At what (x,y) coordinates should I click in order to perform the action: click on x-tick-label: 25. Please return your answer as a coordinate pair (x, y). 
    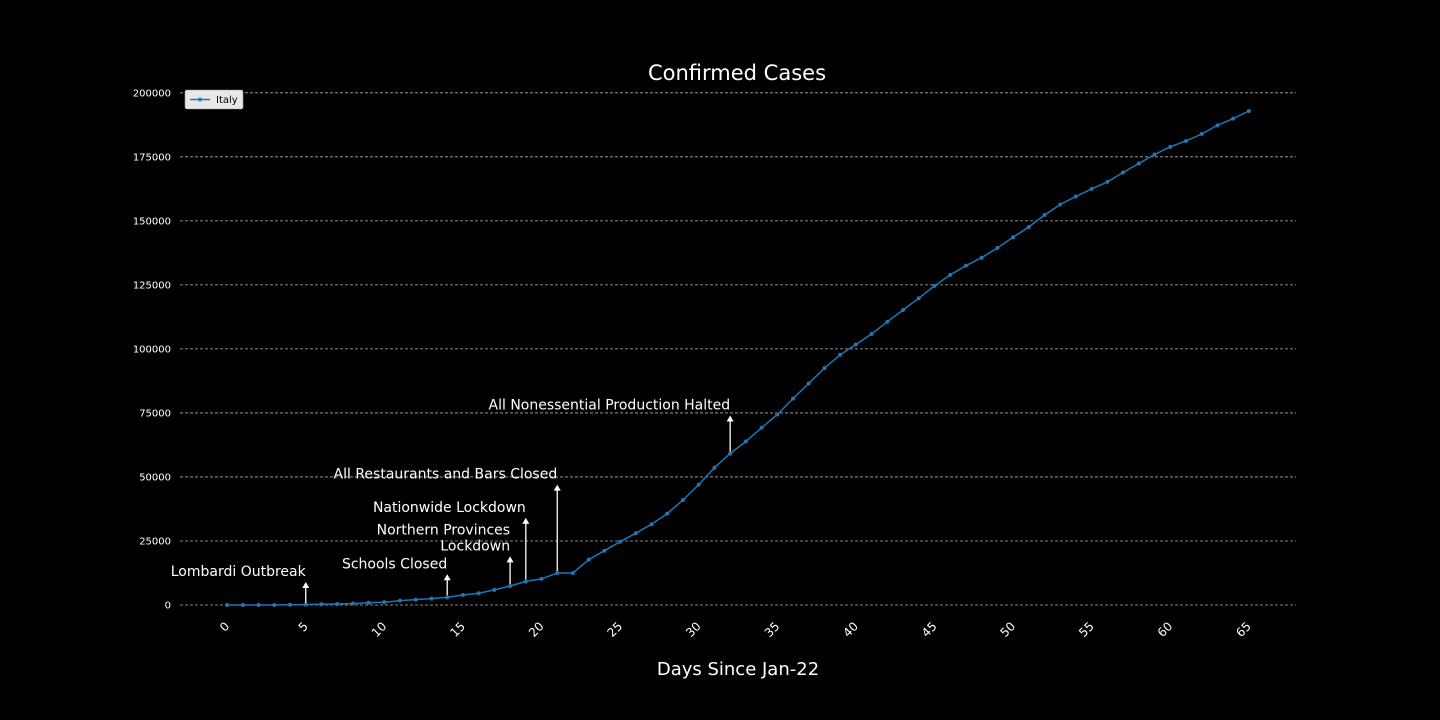
    Looking at the image, I should click on (615, 629).